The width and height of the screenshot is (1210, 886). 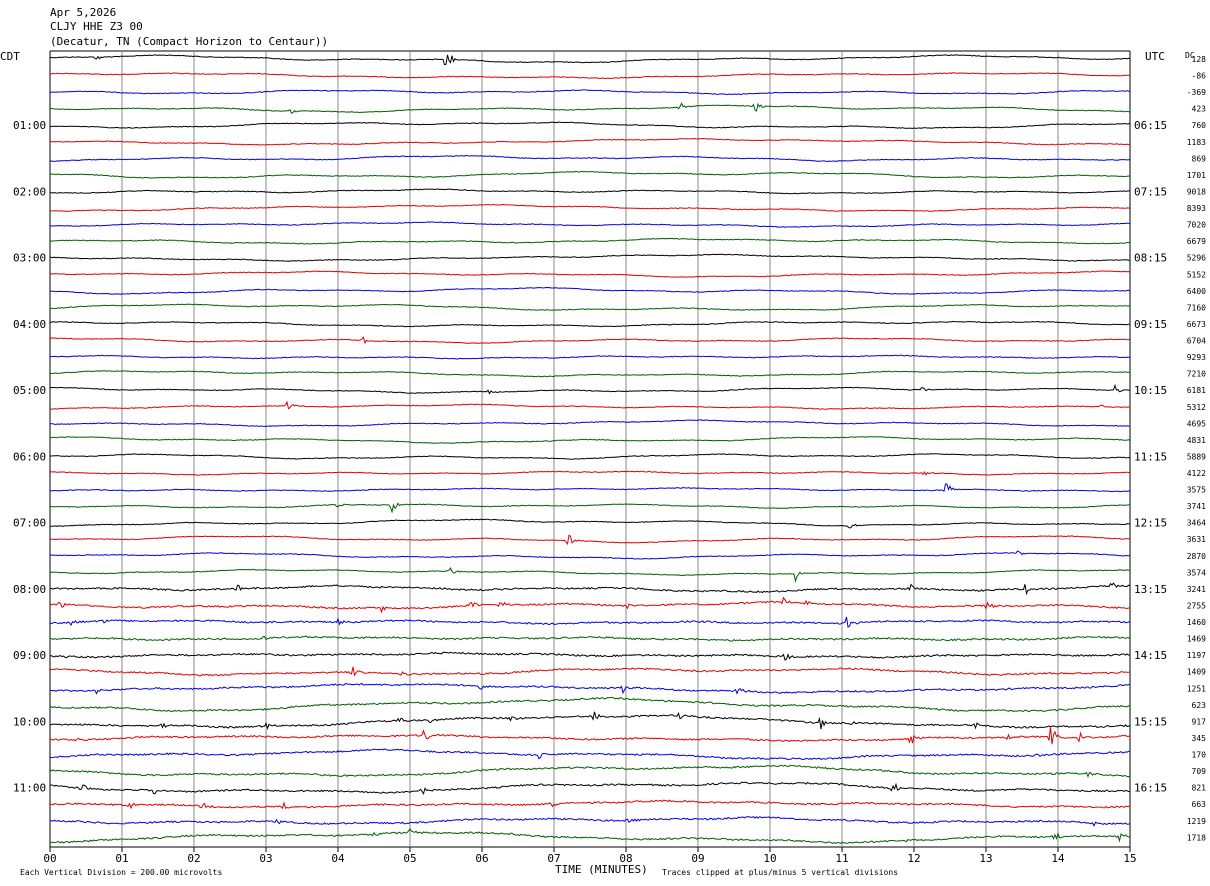 What do you see at coordinates (1196, 407) in the screenshot?
I see `dc-offset-label: 5312` at bounding box center [1196, 407].